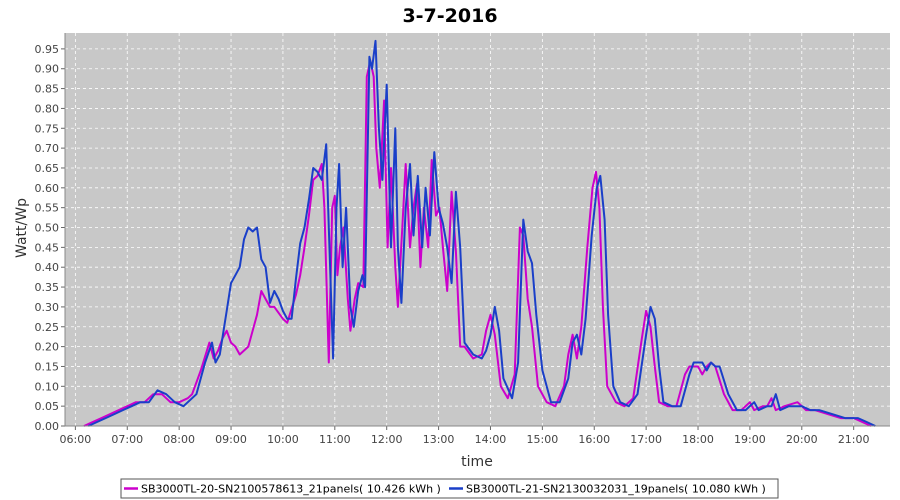 The height and width of the screenshot is (500, 900). I want to click on y-tick-label: 0.00, so click(47, 426).